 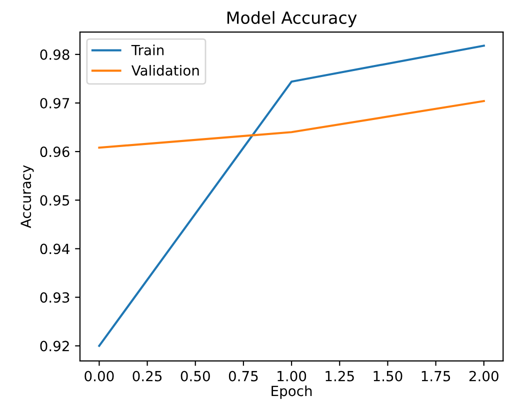 What do you see at coordinates (54, 346) in the screenshot?
I see `y-tick-label: 0.92` at bounding box center [54, 346].